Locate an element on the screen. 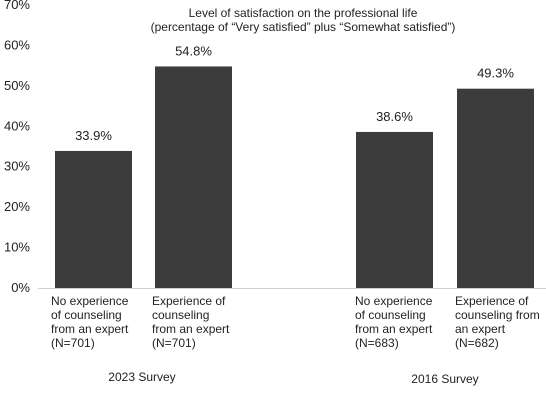 The image size is (546, 403). y-tick-label: 60% is located at coordinates (17, 44).